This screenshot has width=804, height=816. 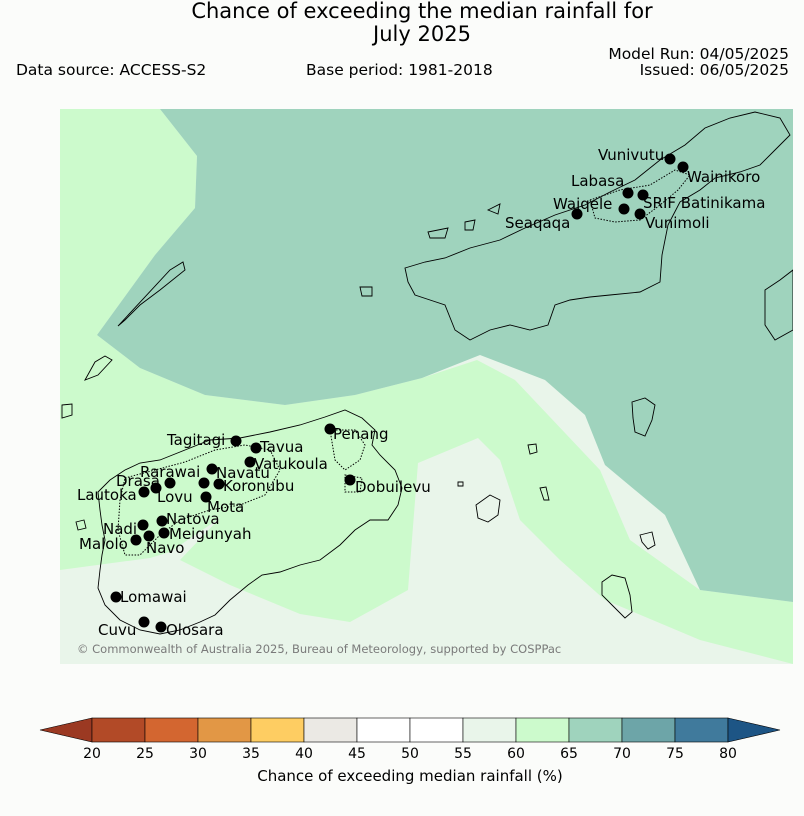 I want to click on title-line-2: July 2025, so click(x=422, y=34).